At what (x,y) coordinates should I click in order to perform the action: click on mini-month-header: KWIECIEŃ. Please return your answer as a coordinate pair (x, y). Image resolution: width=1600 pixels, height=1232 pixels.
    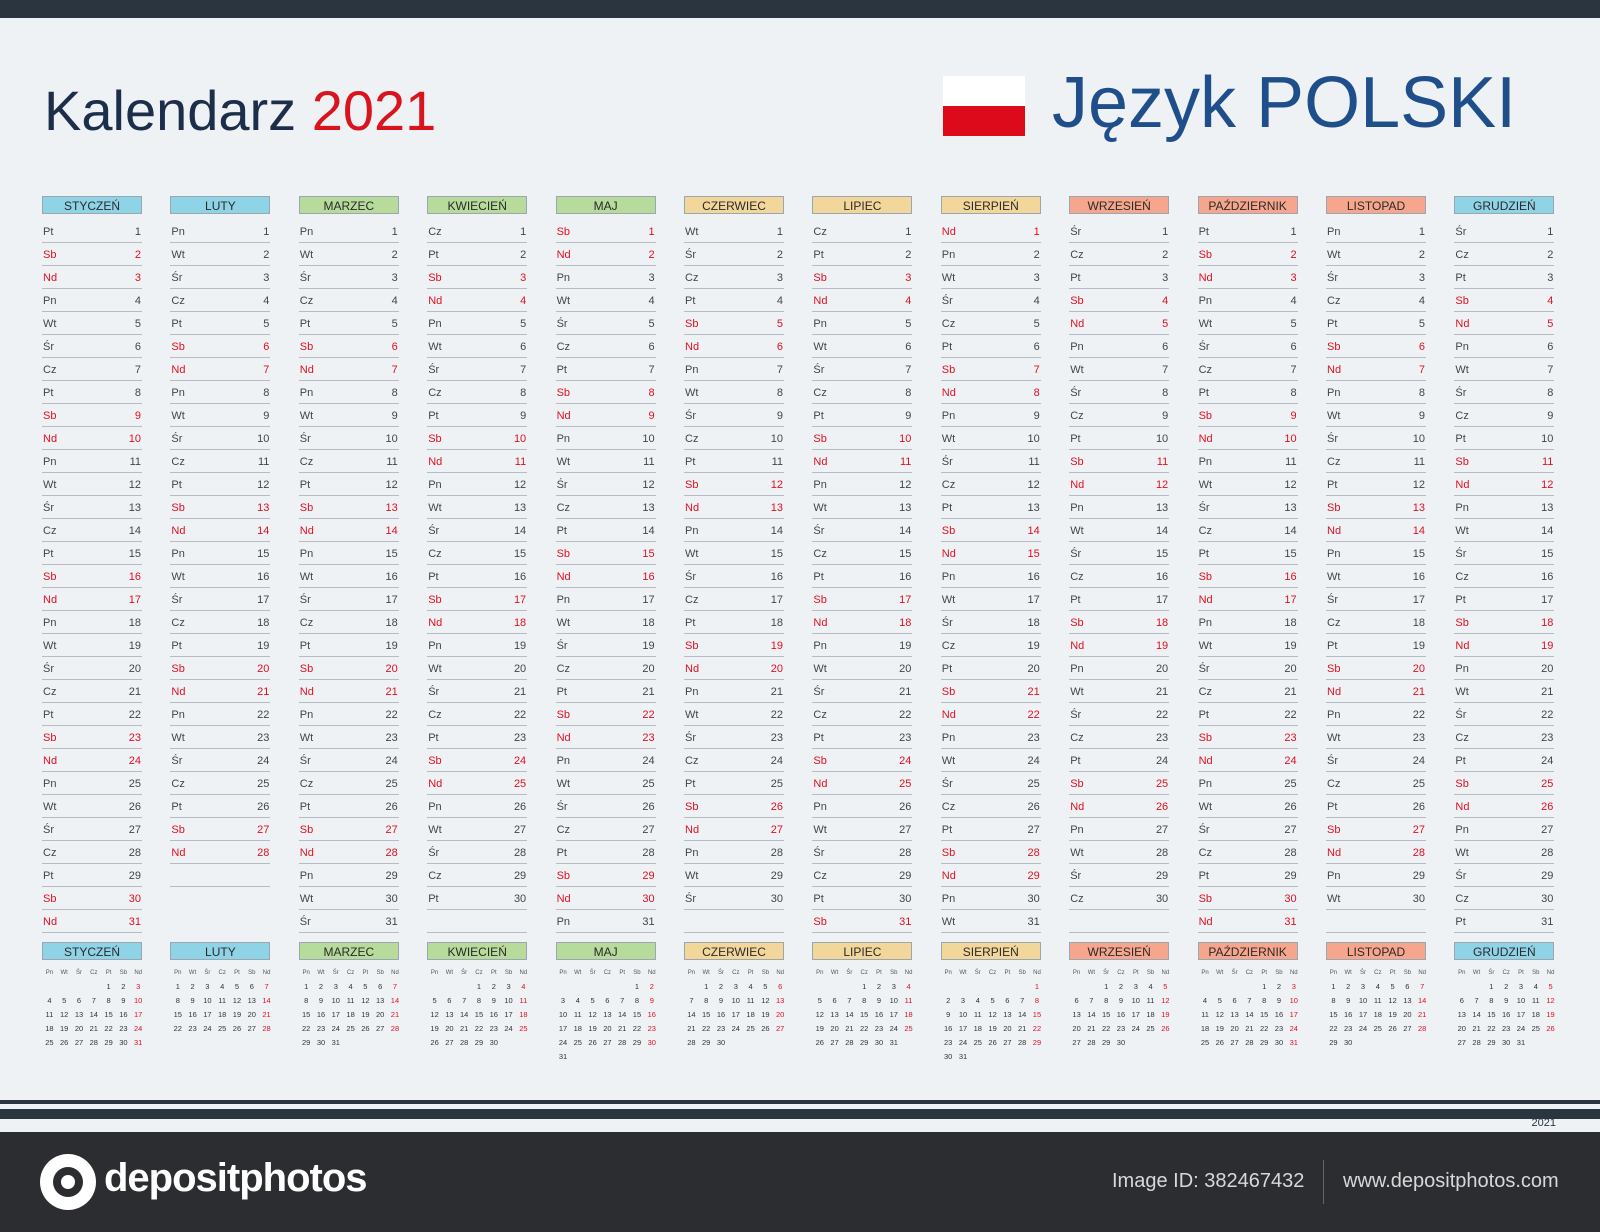
    Looking at the image, I should click on (477, 951).